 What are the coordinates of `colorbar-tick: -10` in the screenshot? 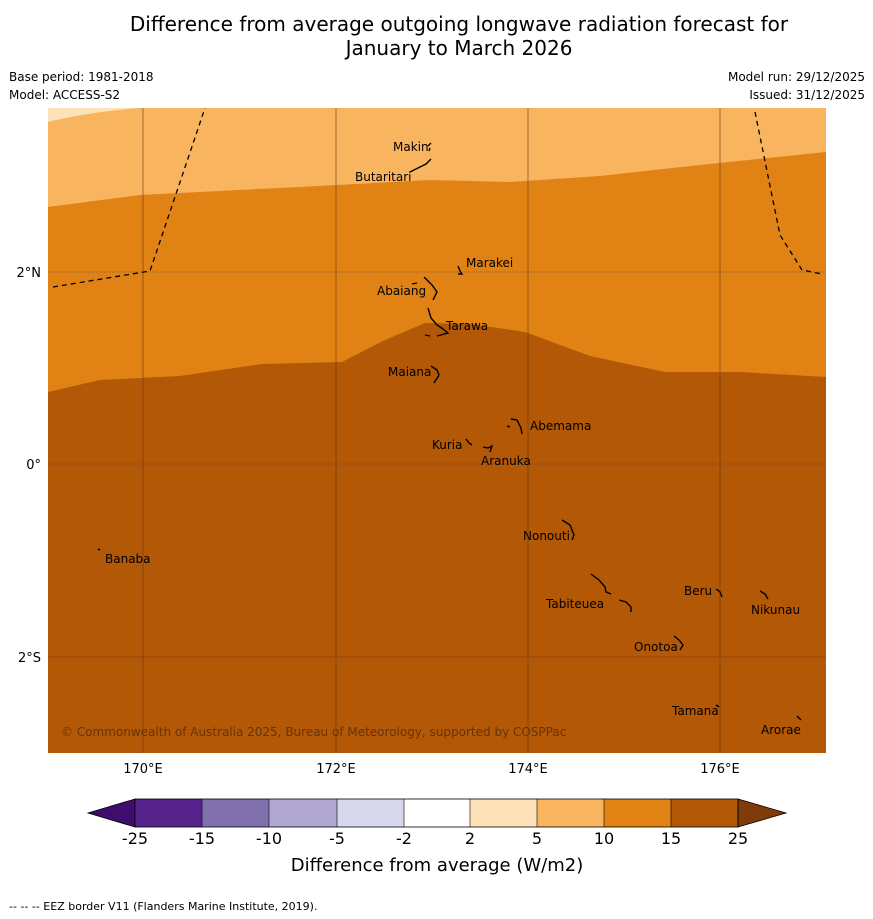 It's located at (269, 838).